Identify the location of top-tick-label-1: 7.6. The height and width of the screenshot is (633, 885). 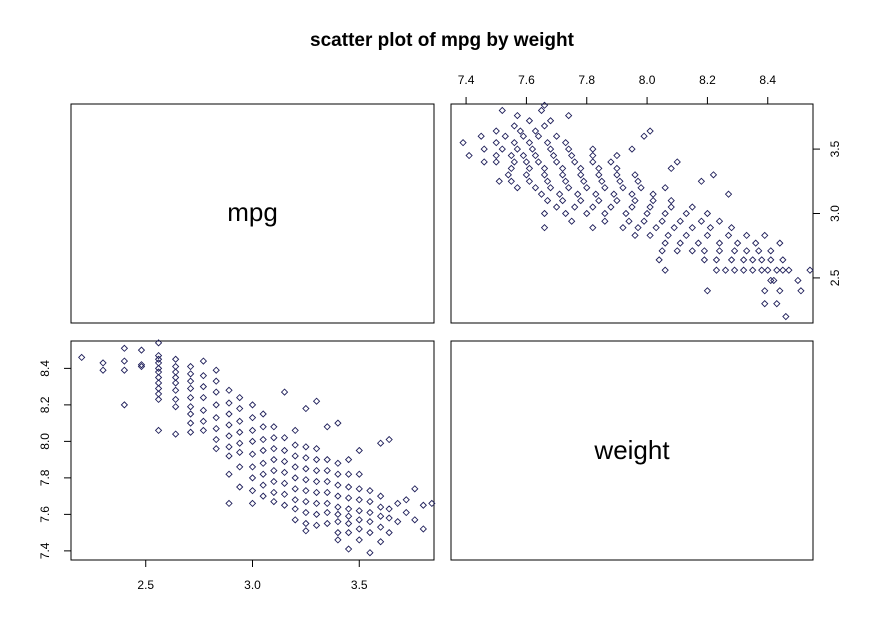
(526, 80).